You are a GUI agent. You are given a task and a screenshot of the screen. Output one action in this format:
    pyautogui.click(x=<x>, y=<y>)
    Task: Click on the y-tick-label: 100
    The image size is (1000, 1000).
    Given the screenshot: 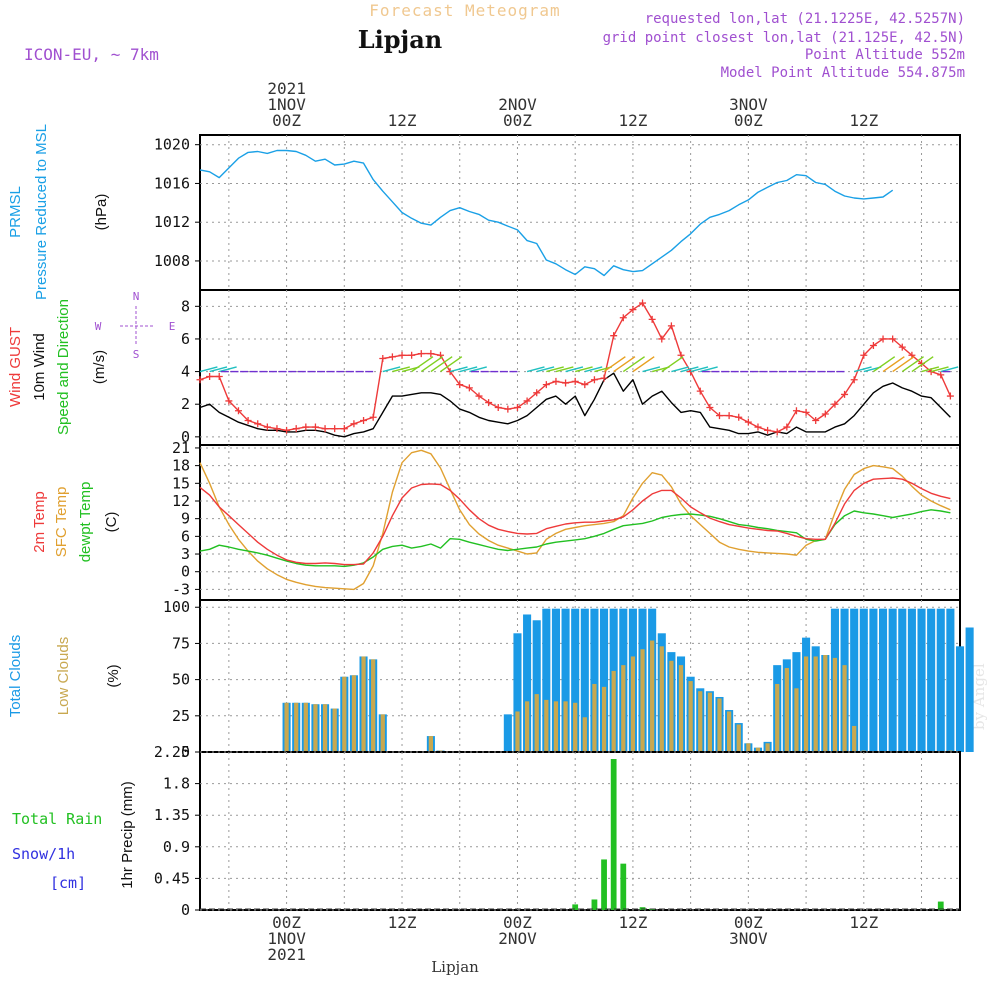 What is the action you would take?
    pyautogui.click(x=176, y=607)
    